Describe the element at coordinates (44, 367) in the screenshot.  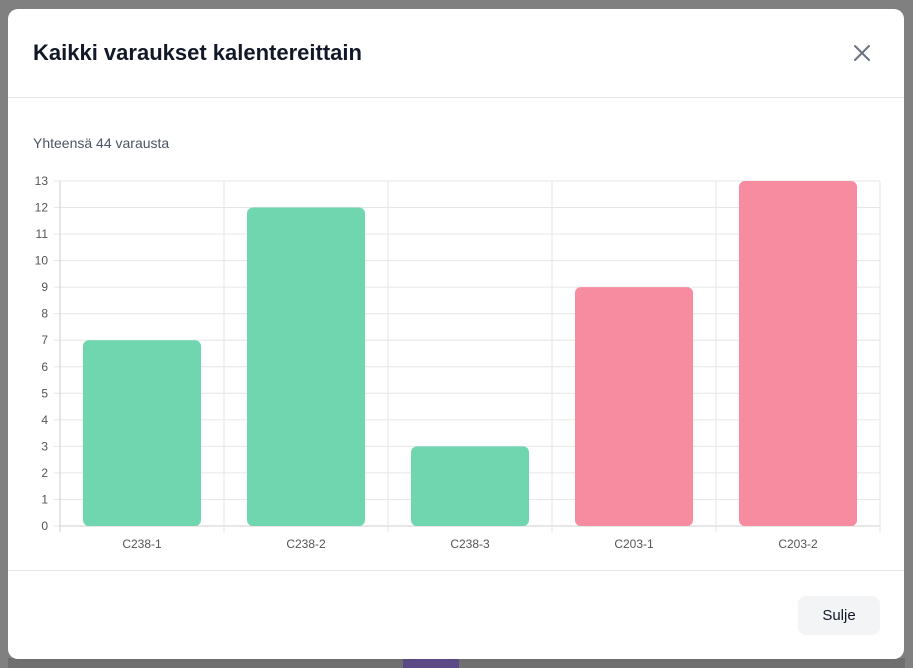
I see `y-tick-label: 6` at that location.